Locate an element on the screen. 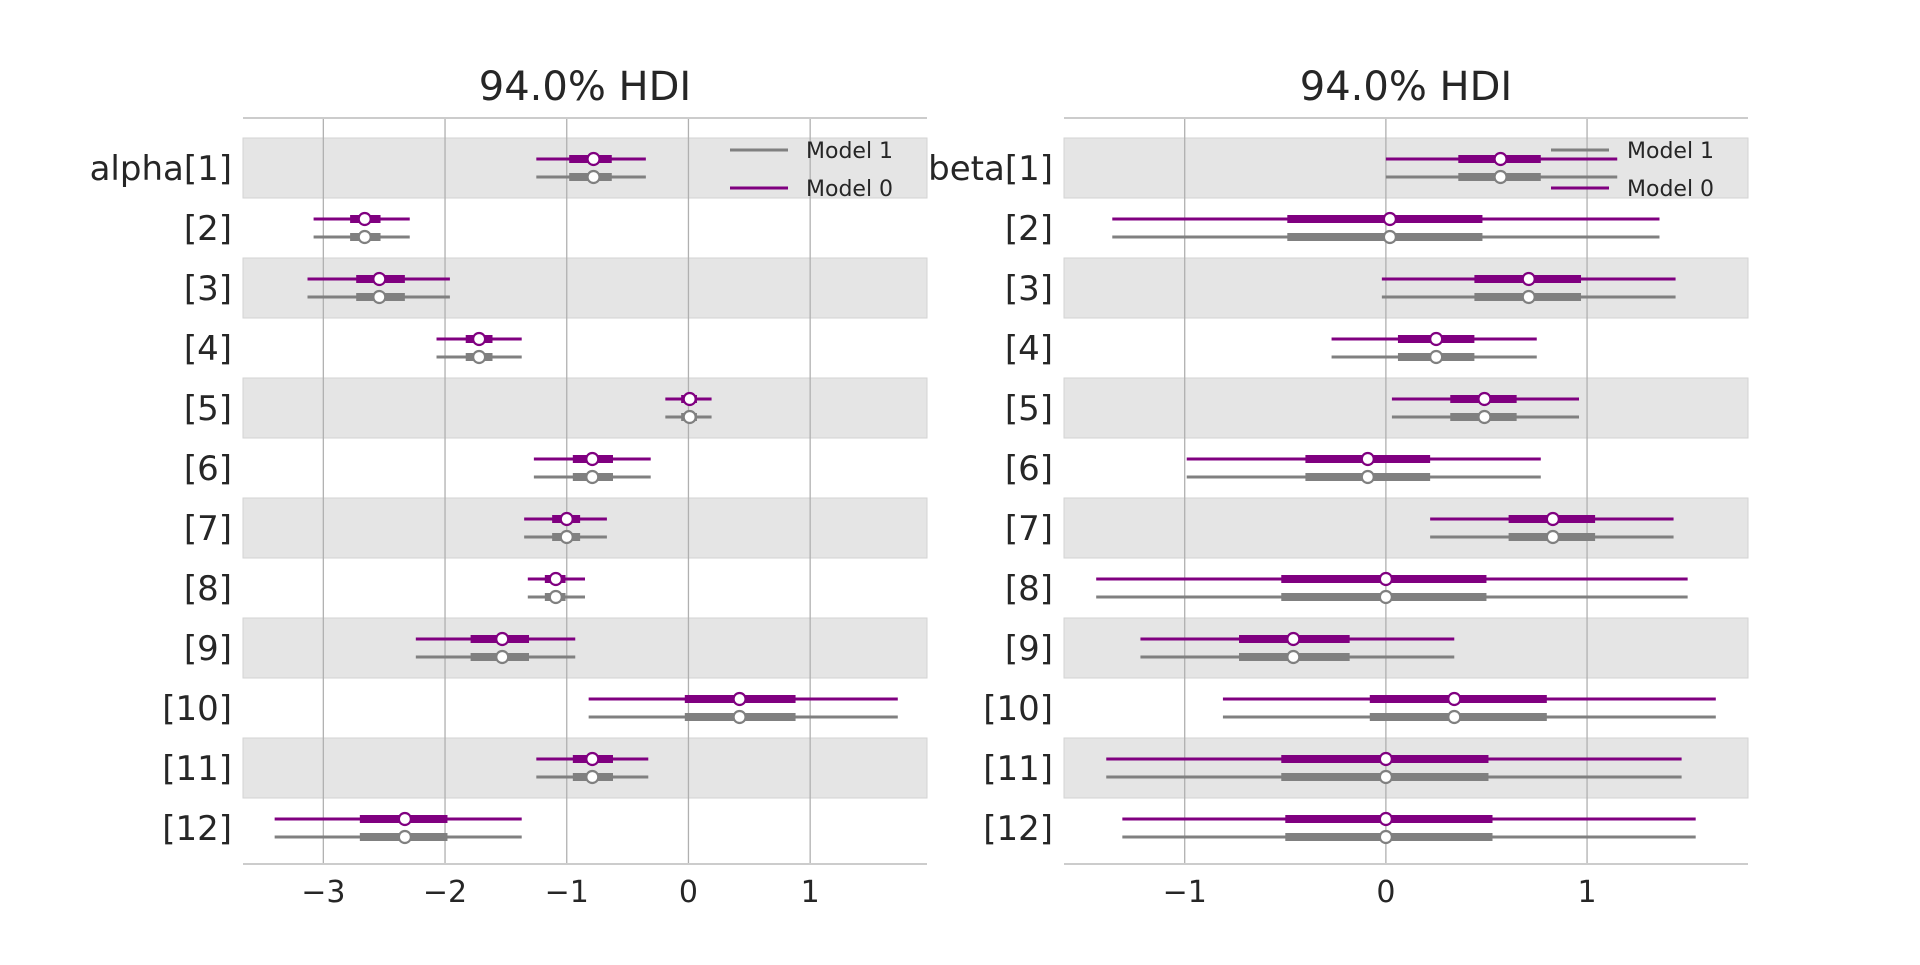  row-label: [9] is located at coordinates (208, 649).